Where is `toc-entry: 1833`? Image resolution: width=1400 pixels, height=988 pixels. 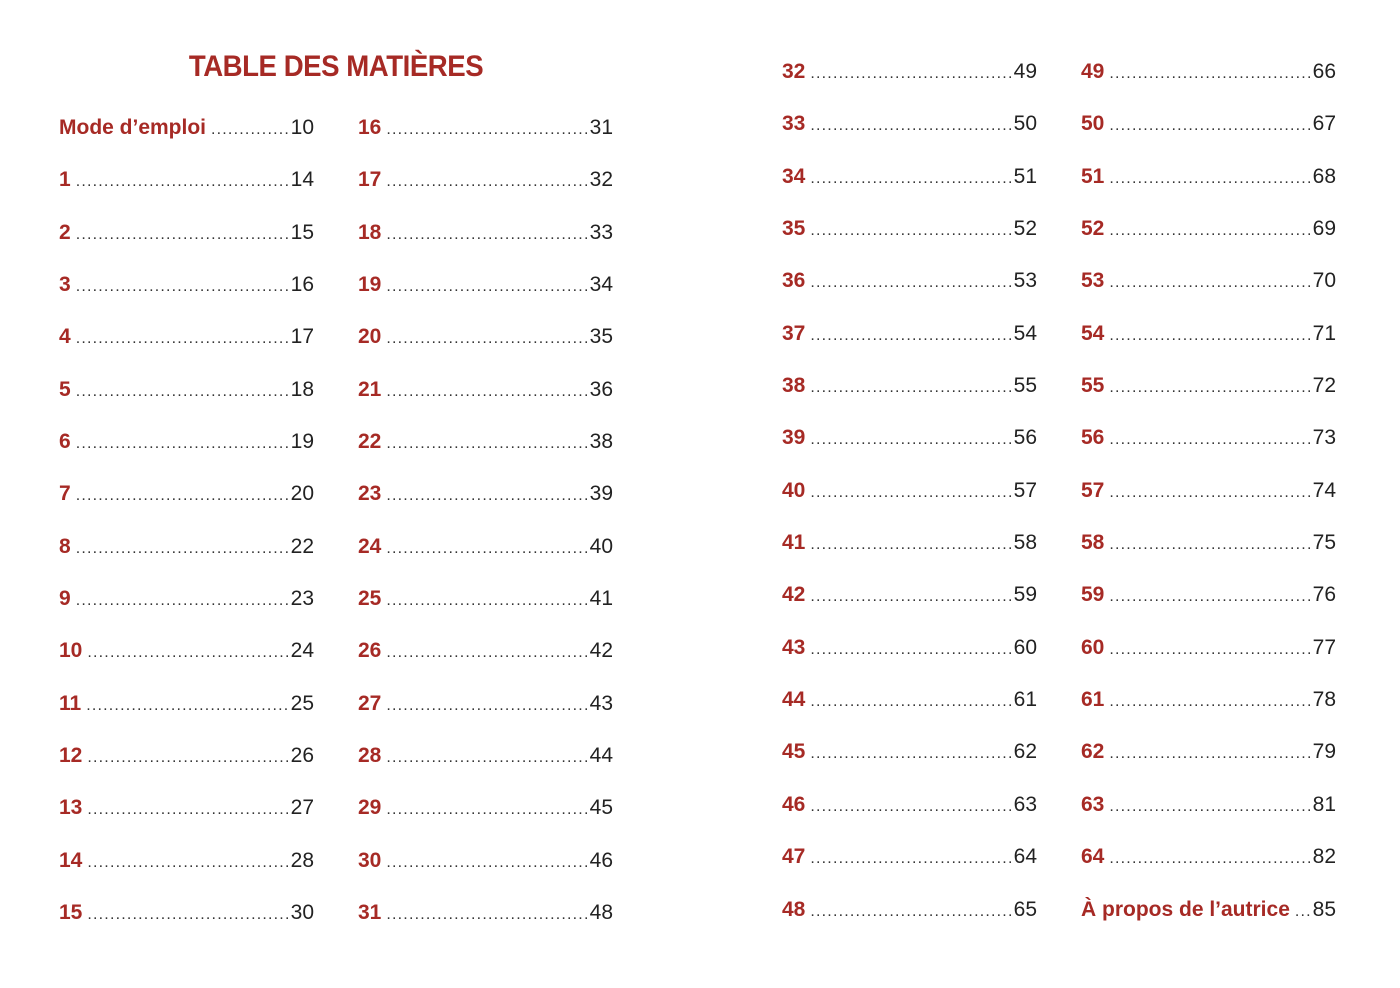
toc-entry: 1833 is located at coordinates (485, 233).